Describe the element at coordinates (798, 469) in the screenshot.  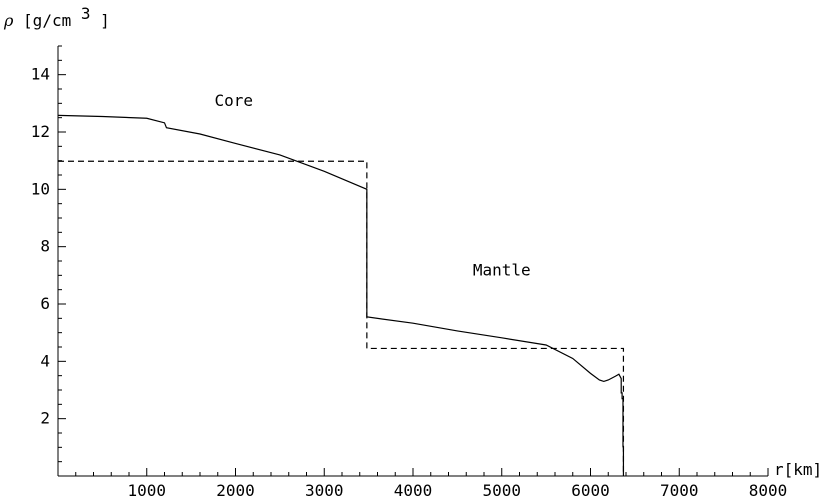
I see `x-axis-label: r[km]` at that location.